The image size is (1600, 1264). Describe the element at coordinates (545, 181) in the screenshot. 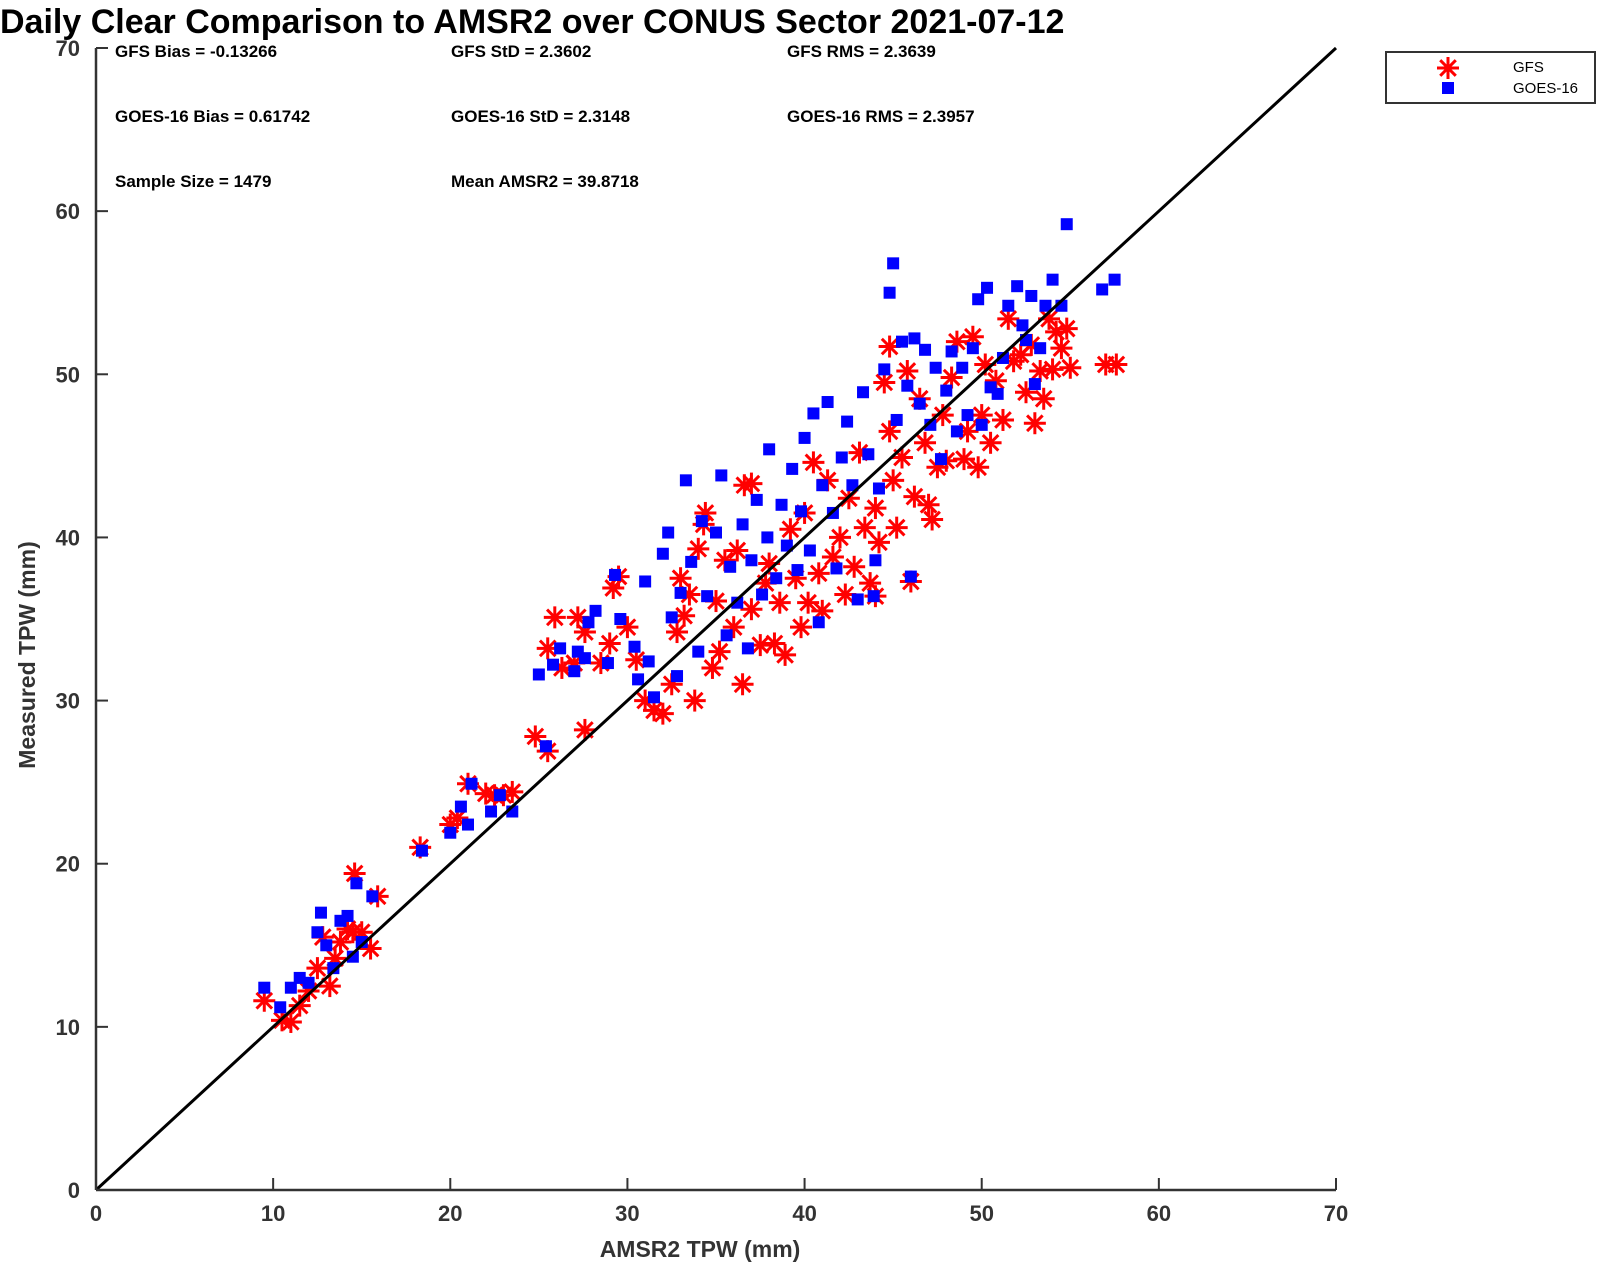

I see `stat-text: Mean AMSR2 = 39.8718` at that location.